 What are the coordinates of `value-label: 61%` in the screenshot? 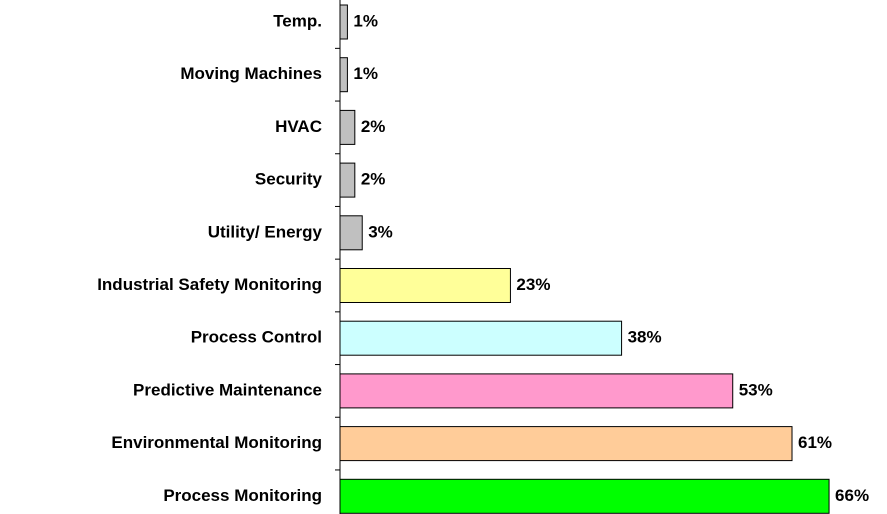 It's located at (815, 442).